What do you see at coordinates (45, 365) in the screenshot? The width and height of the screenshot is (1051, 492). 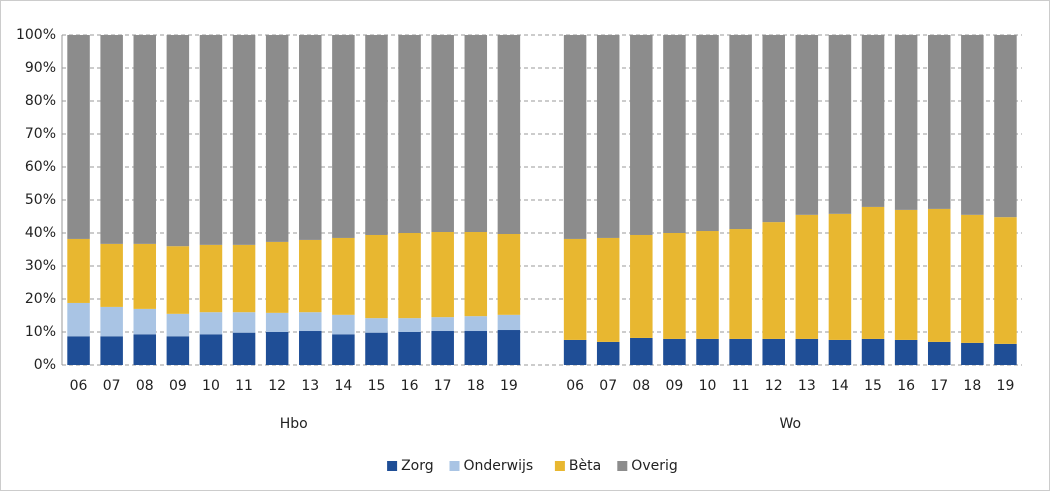 I see `y-tick-label: 0%` at bounding box center [45, 365].